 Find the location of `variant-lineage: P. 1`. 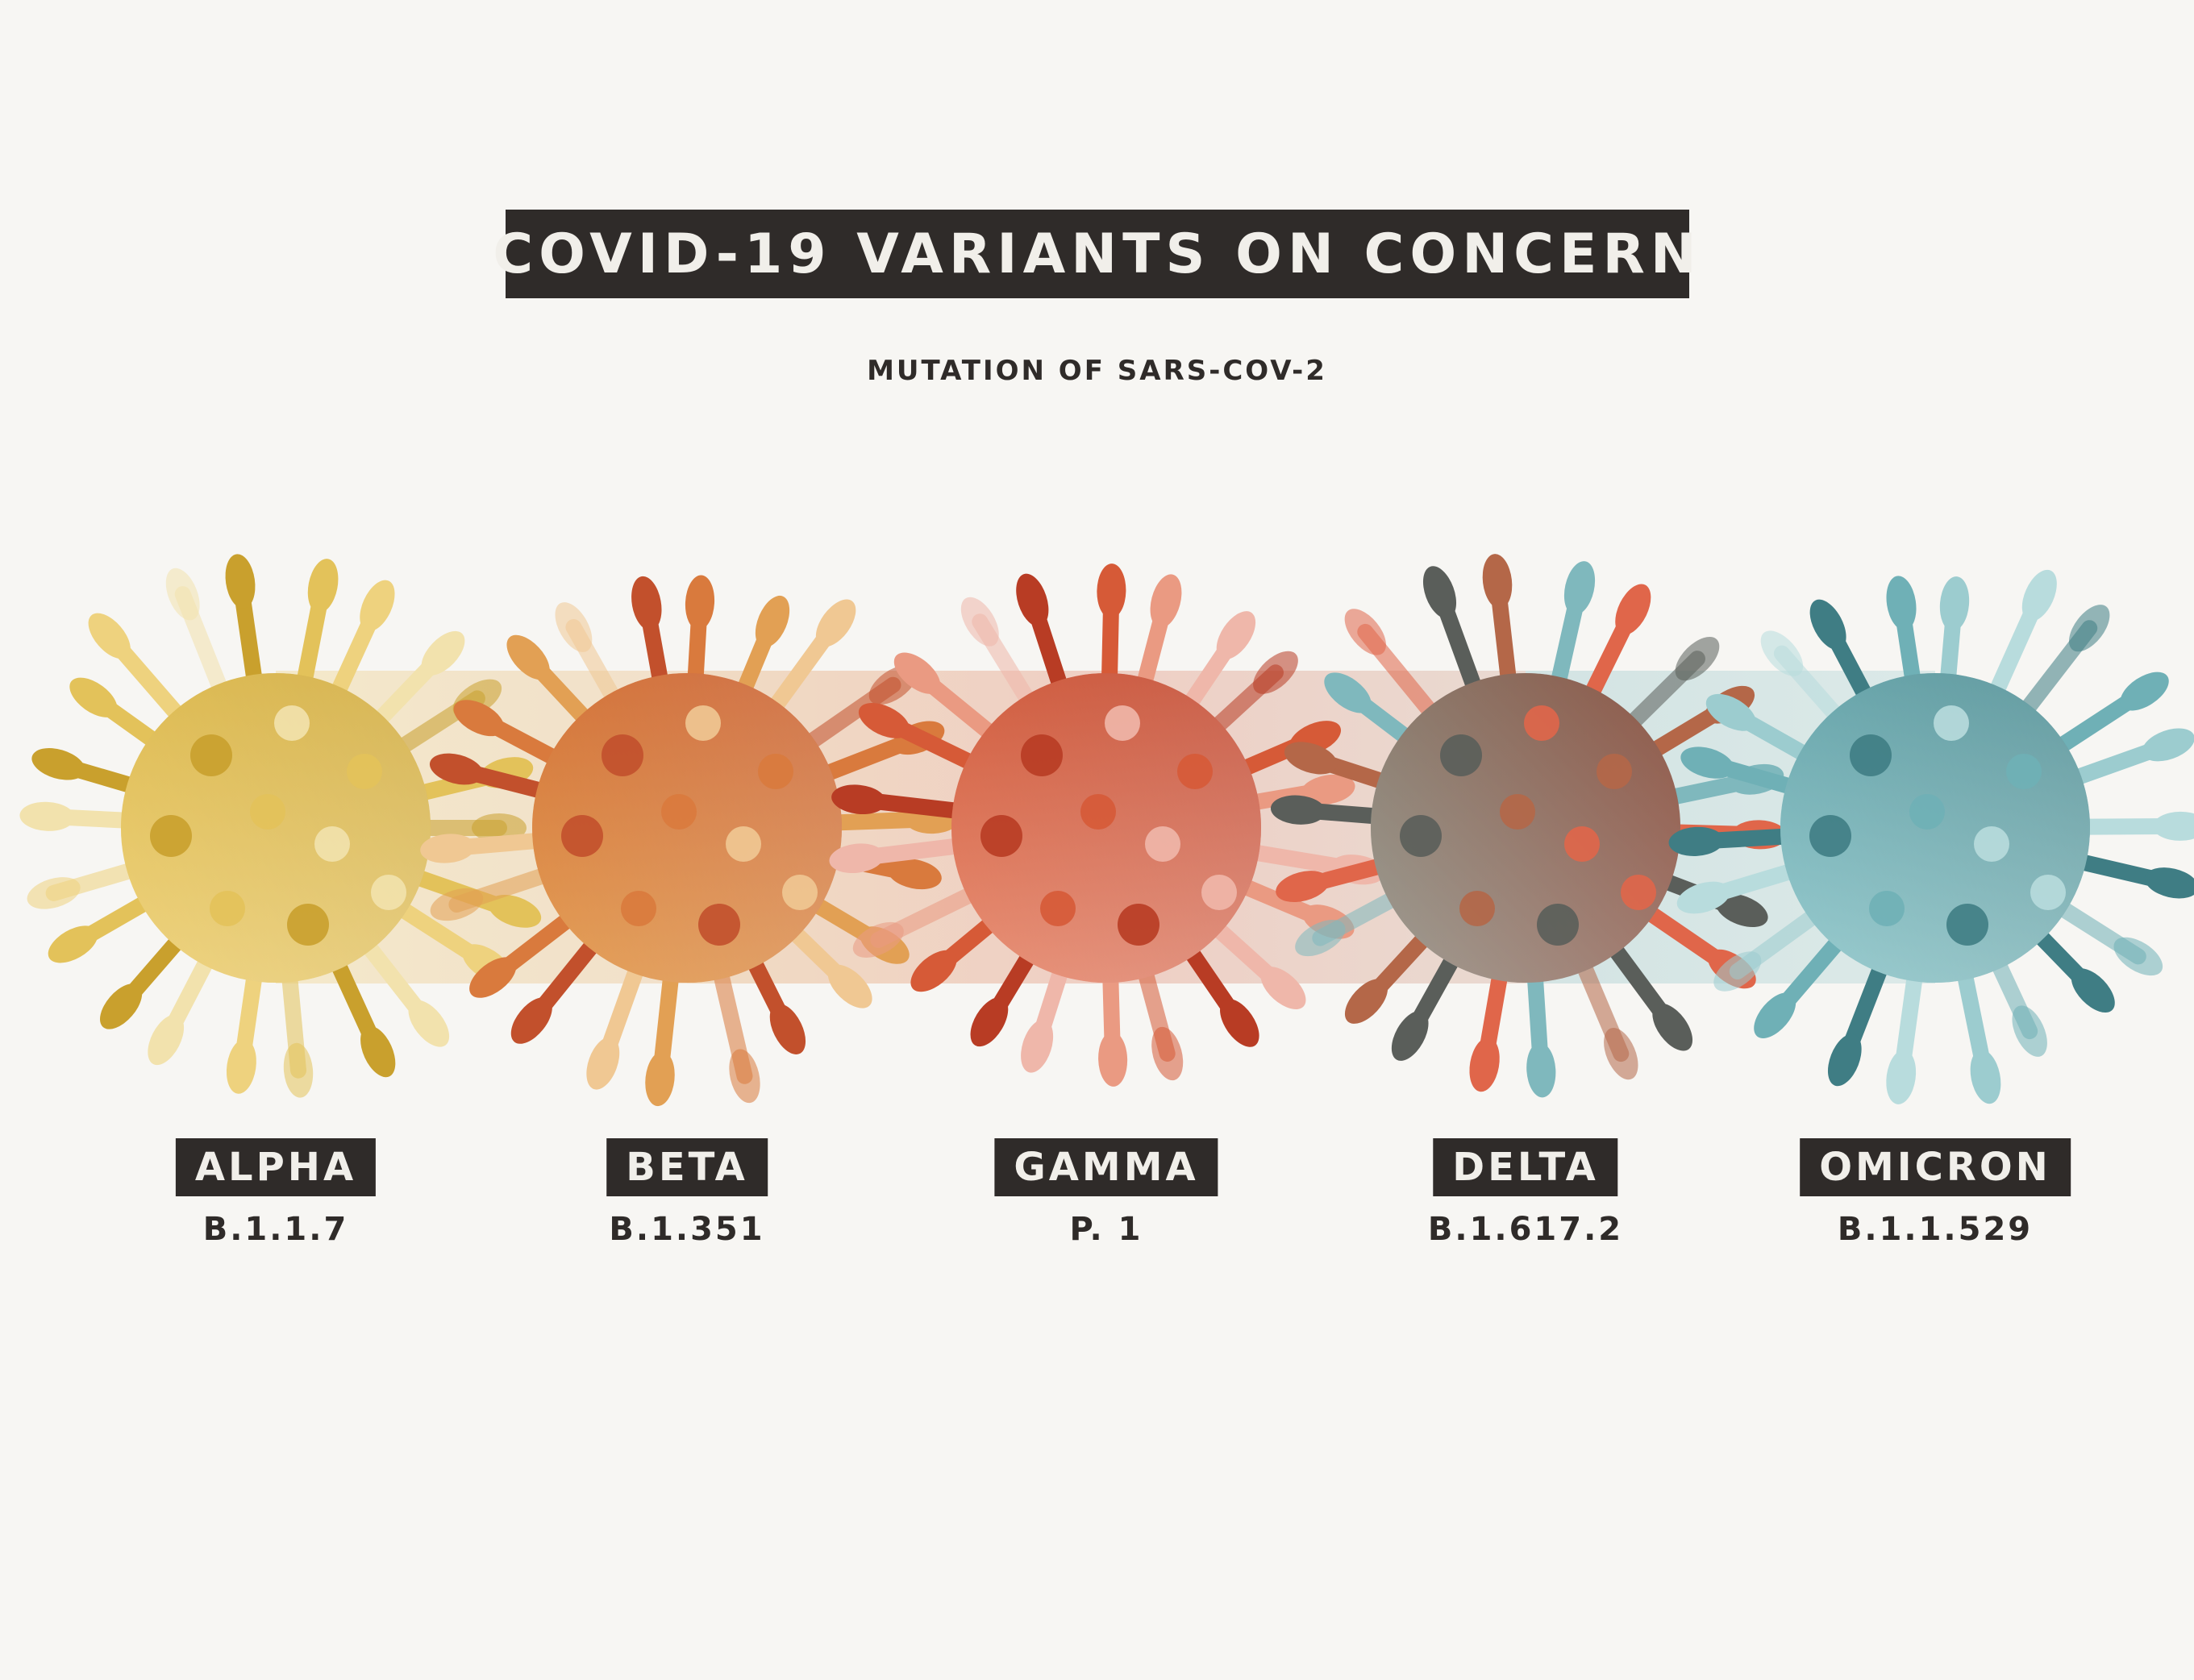

variant-lineage: P. 1 is located at coordinates (1106, 1229).